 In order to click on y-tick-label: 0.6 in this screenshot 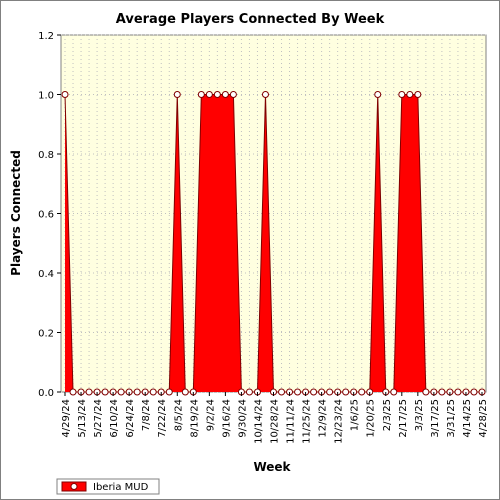, I will do `click(46, 215)`.